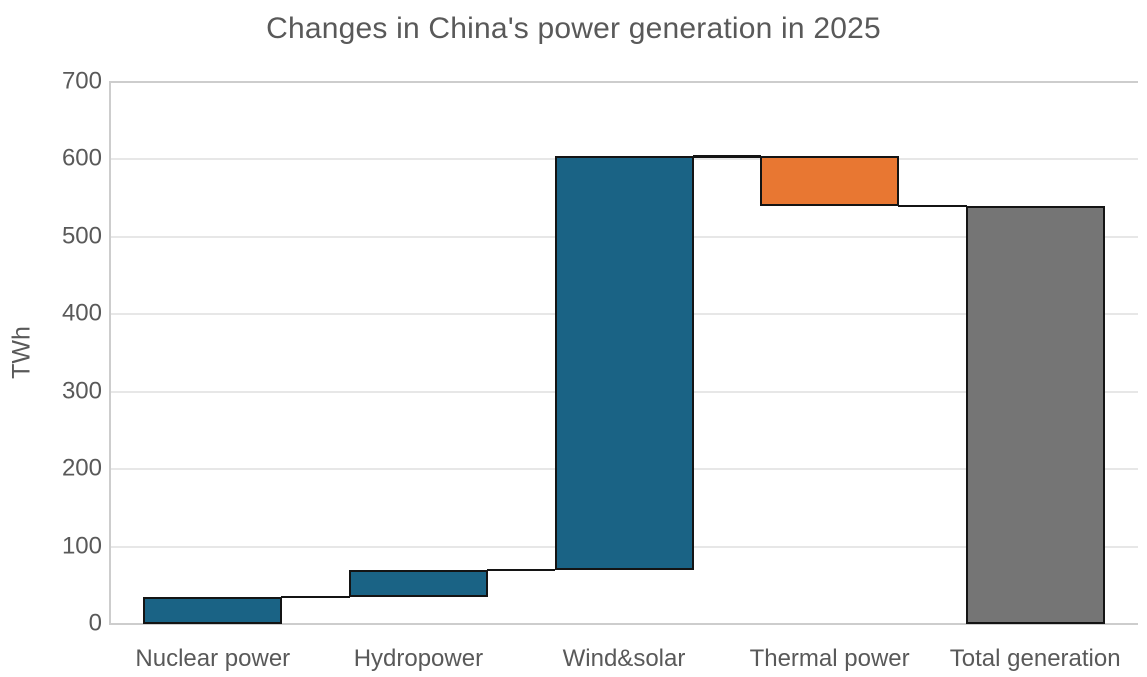  Describe the element at coordinates (829, 658) in the screenshot. I see `x-category-label-thermal-power: Thermal power` at that location.